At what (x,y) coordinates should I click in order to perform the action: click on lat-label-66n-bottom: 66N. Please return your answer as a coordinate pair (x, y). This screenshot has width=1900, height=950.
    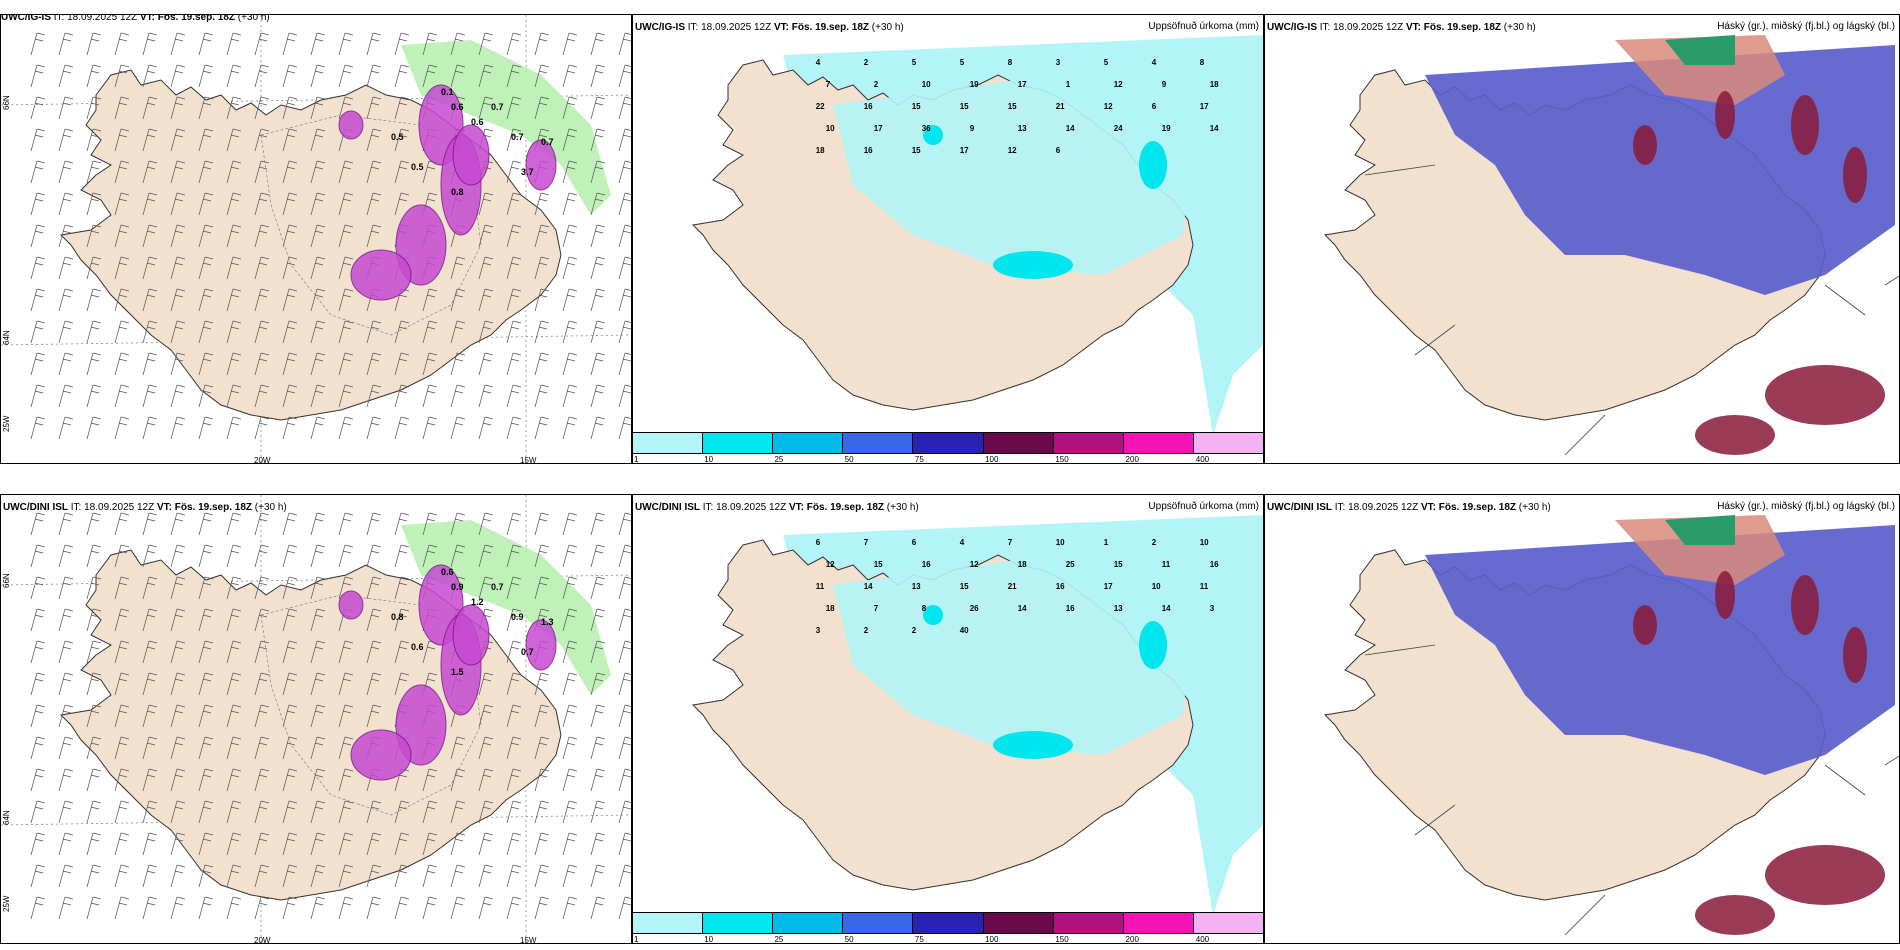
    Looking at the image, I should click on (6, 580).